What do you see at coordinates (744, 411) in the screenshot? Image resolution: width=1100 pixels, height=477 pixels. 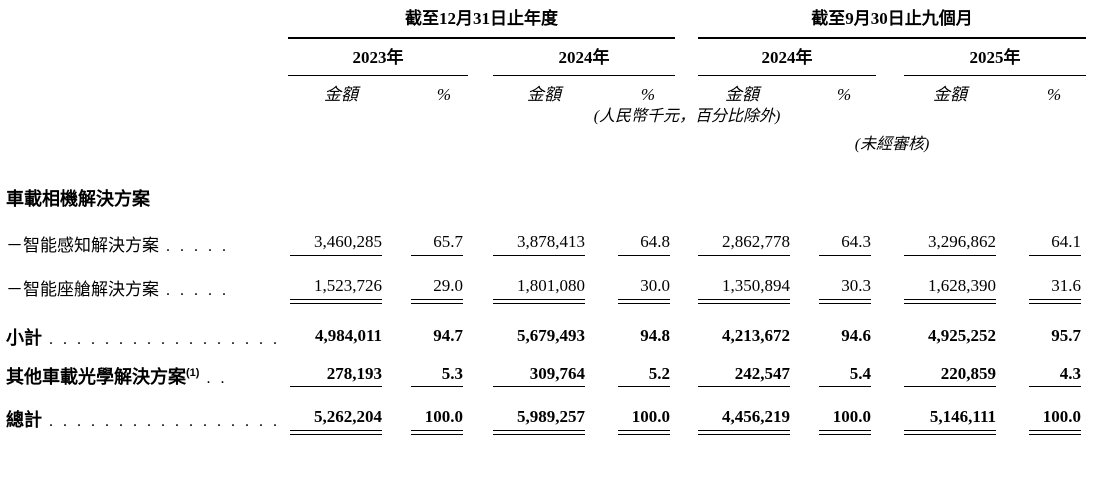 I see `amount-cell: 4,456,219` at bounding box center [744, 411].